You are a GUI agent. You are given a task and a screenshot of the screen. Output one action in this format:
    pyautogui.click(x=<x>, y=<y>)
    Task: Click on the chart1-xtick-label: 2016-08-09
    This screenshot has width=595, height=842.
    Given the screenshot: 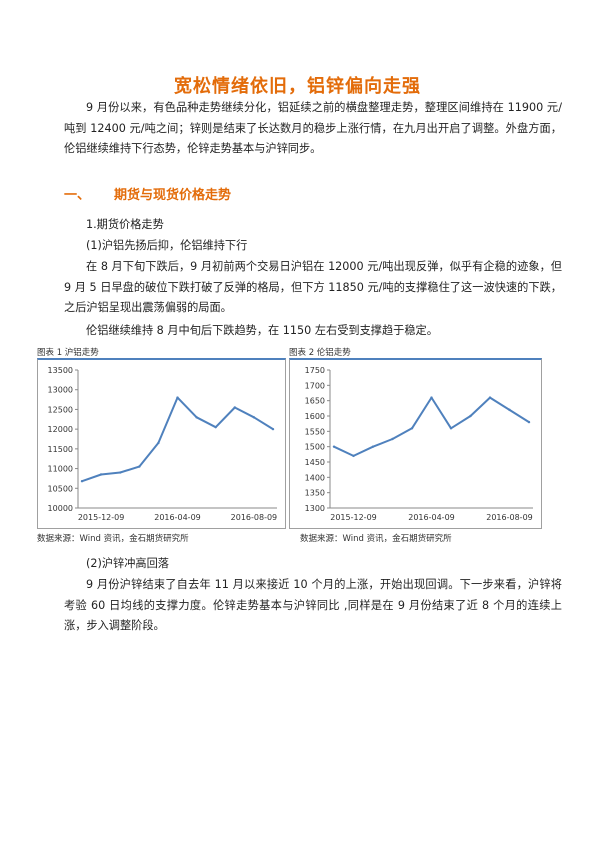 What is the action you would take?
    pyautogui.click(x=254, y=517)
    